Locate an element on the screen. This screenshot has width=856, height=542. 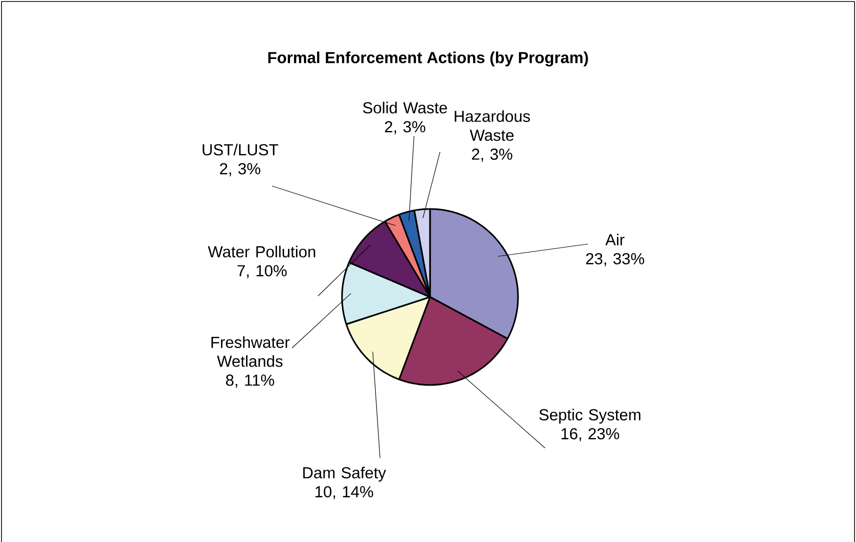
slice-label: Hazardous Waste is located at coordinates (492, 125).